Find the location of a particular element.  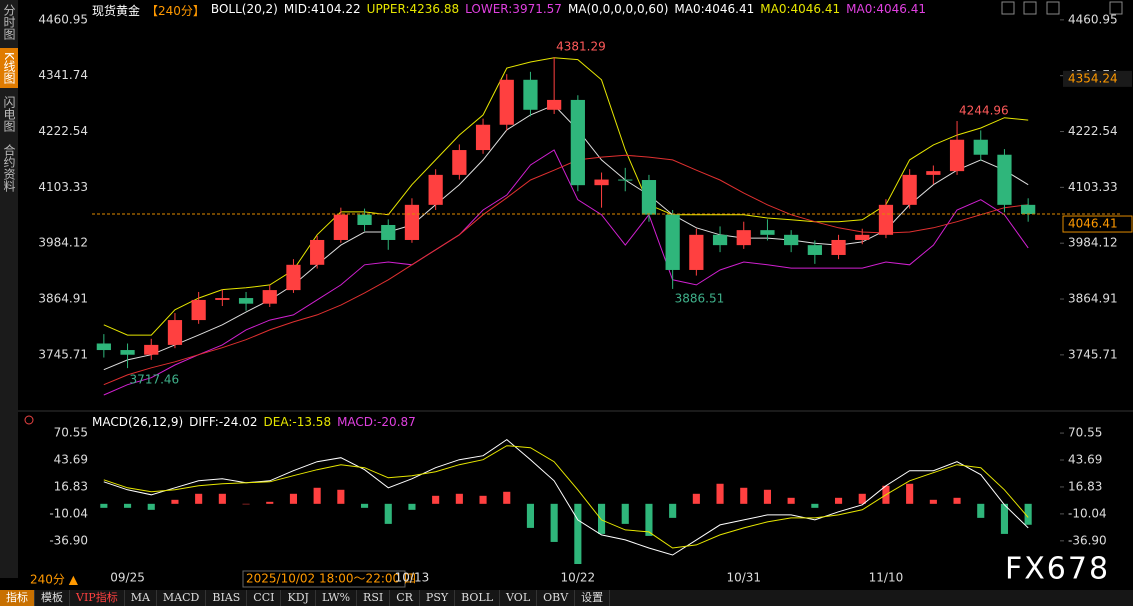

header-item: UPPER:4236.88 is located at coordinates (413, 9).